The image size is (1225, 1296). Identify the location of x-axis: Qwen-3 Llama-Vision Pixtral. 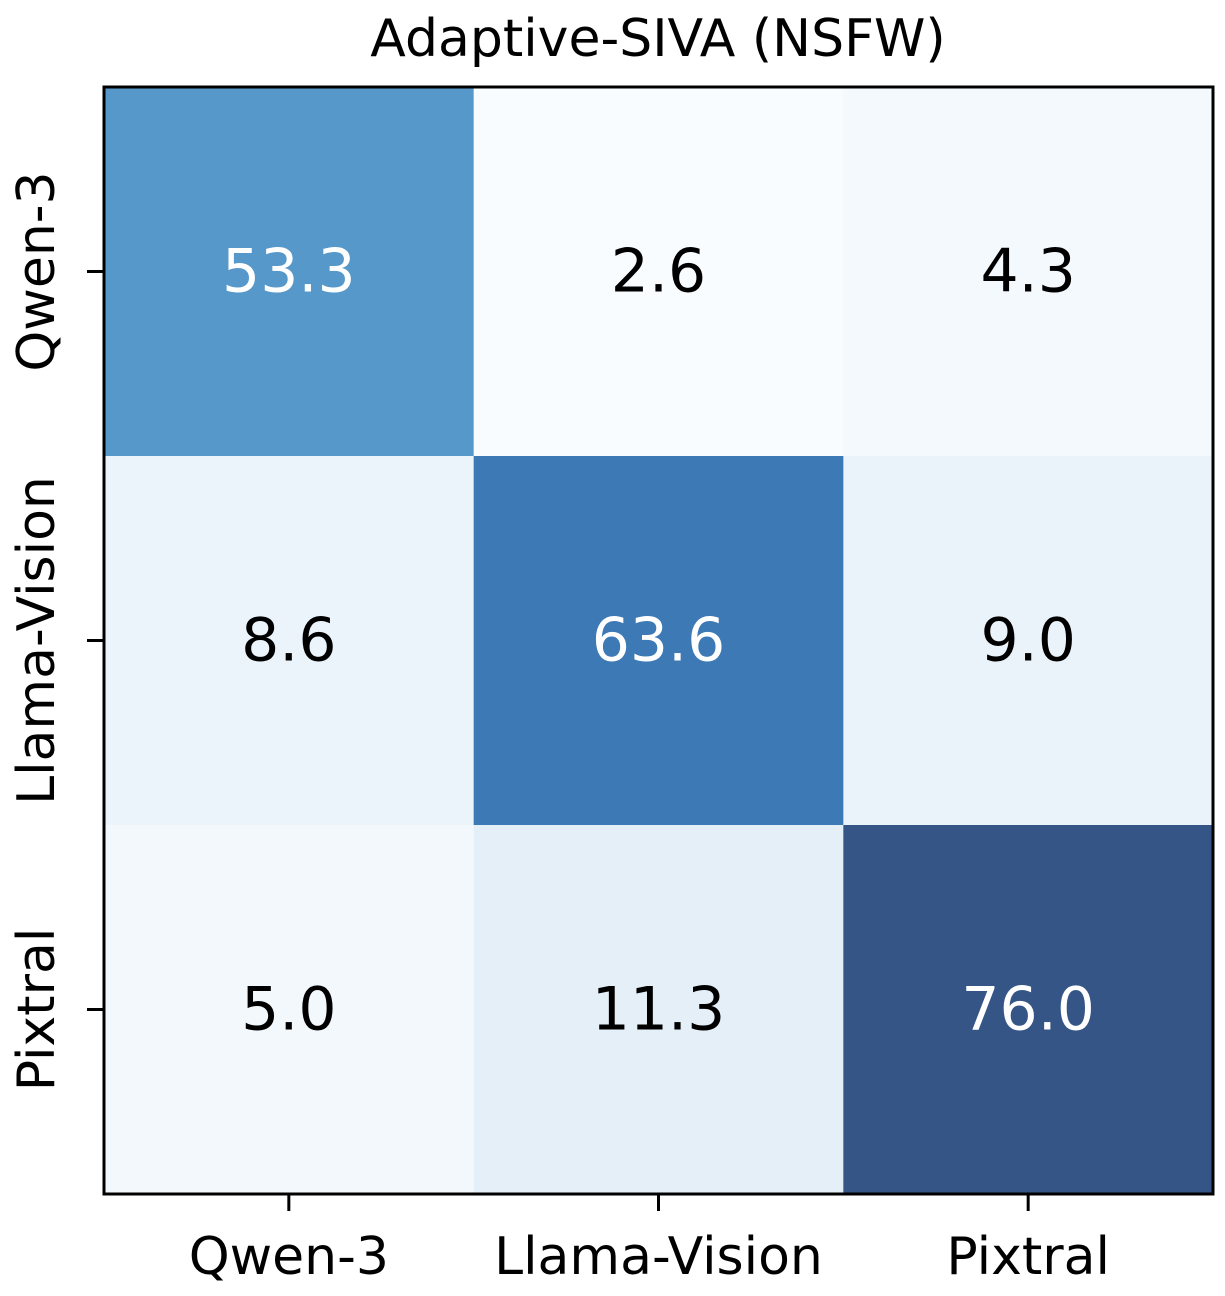
(649, 1240).